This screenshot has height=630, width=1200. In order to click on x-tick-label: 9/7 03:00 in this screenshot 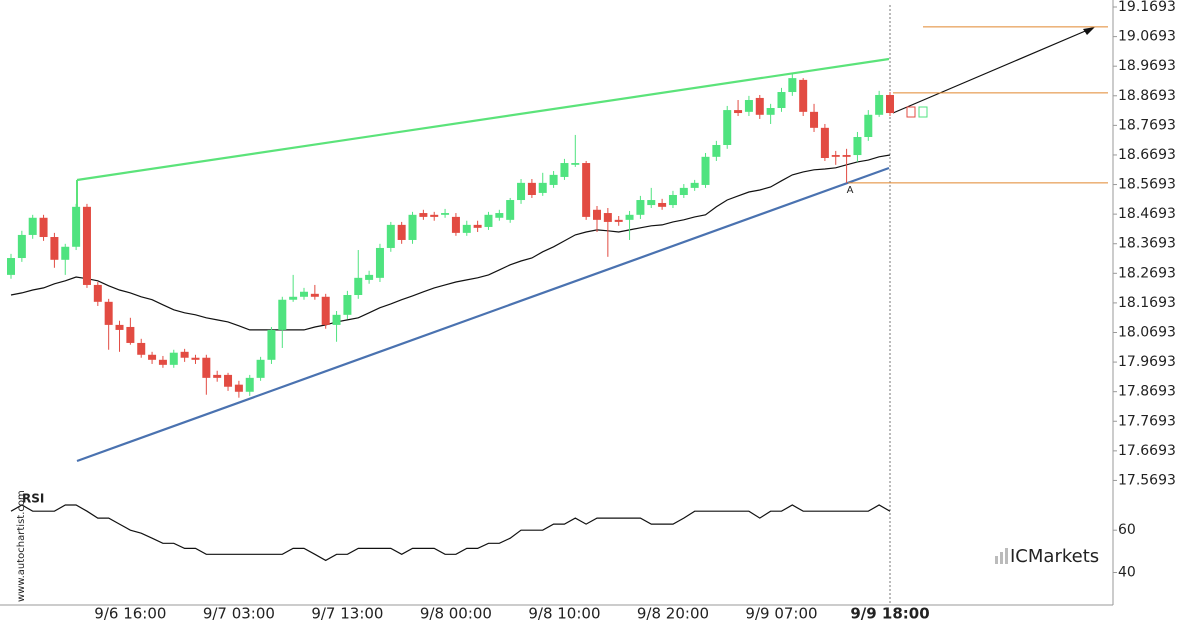, I will do `click(239, 614)`.